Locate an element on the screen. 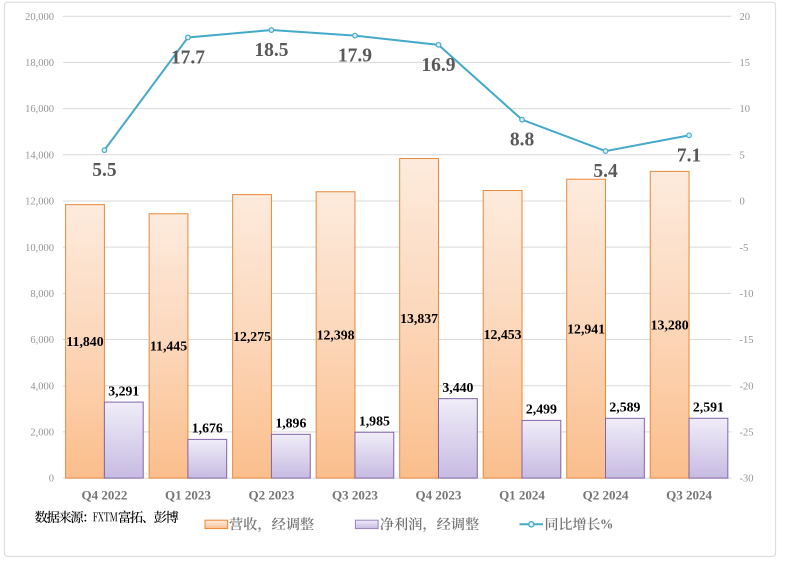 This screenshot has height=566, width=789. svg-text: -25 is located at coordinates (747, 433).